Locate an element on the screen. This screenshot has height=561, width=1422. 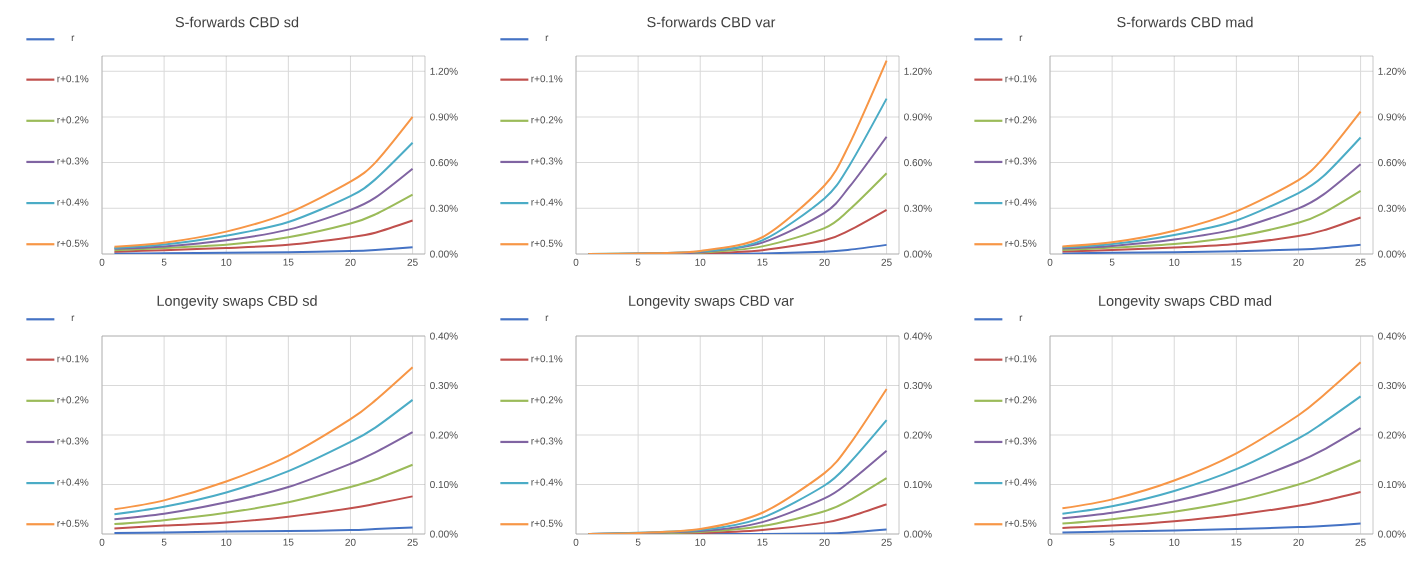
chart-title: Longevity swaps CBD var is located at coordinates (711, 302).